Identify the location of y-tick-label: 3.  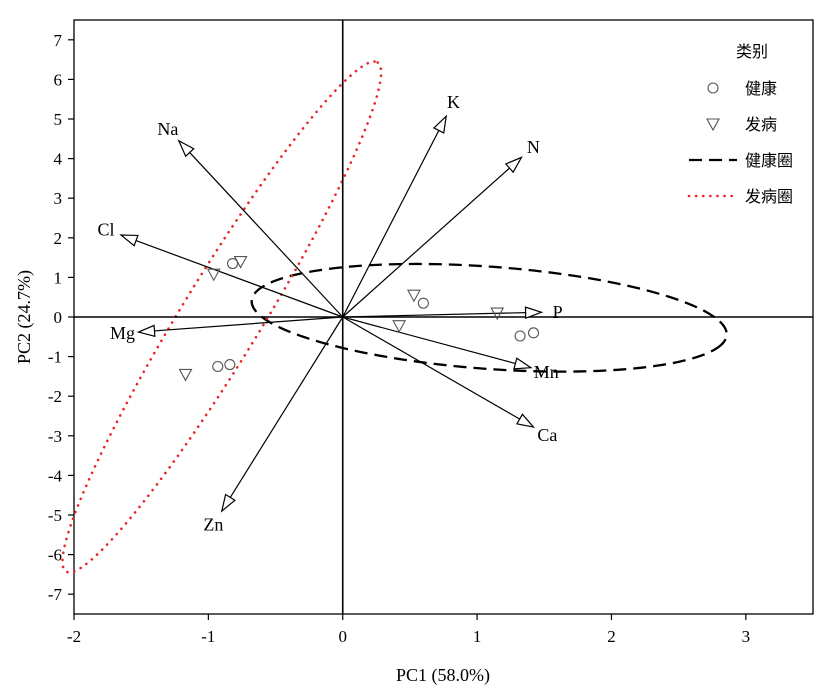
(58, 198).